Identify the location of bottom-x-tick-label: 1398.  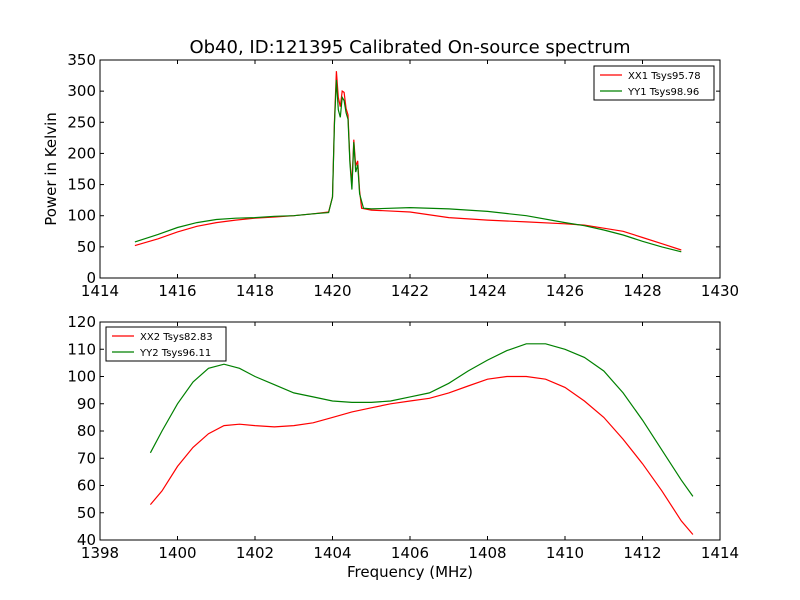
(100, 553).